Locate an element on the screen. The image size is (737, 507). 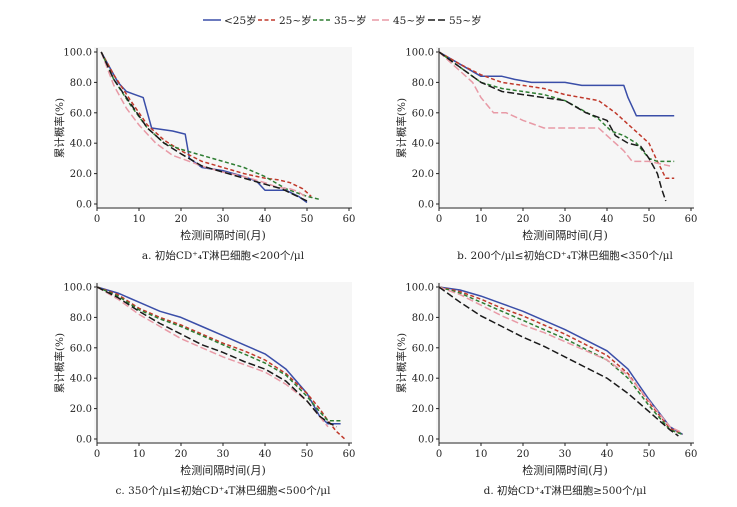
panel-caption: d. 初始CD⁺₄T淋巴细胞≥500个/μl is located at coordinates (565, 490).